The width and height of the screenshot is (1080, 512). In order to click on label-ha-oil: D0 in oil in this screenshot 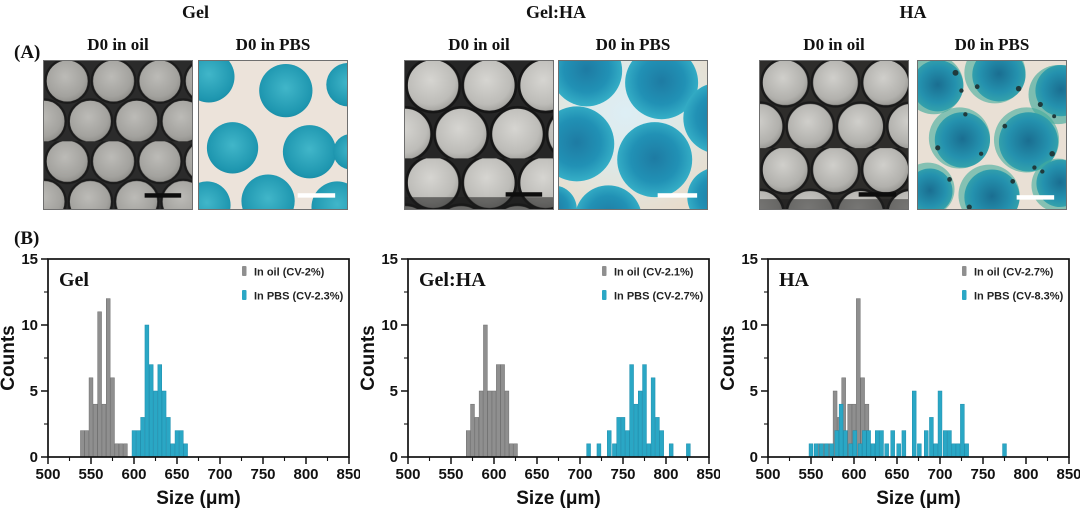, I will do `click(834, 44)`.